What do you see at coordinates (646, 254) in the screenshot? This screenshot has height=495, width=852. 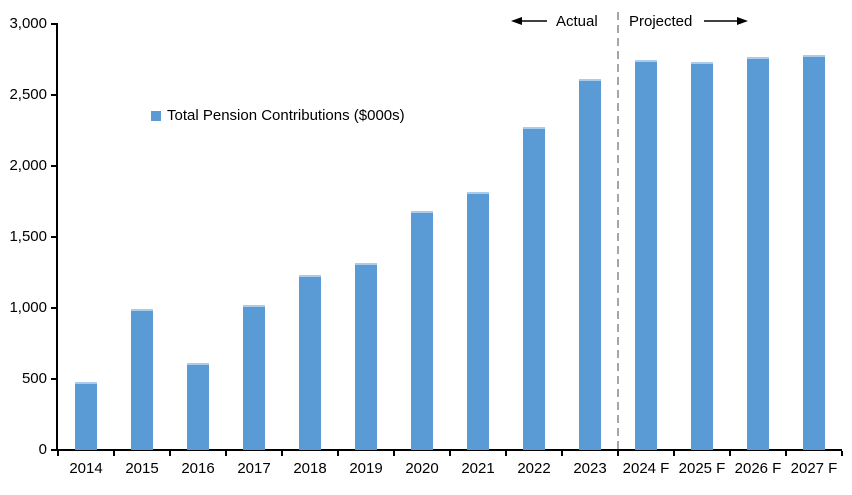 I see `bar-2024F` at bounding box center [646, 254].